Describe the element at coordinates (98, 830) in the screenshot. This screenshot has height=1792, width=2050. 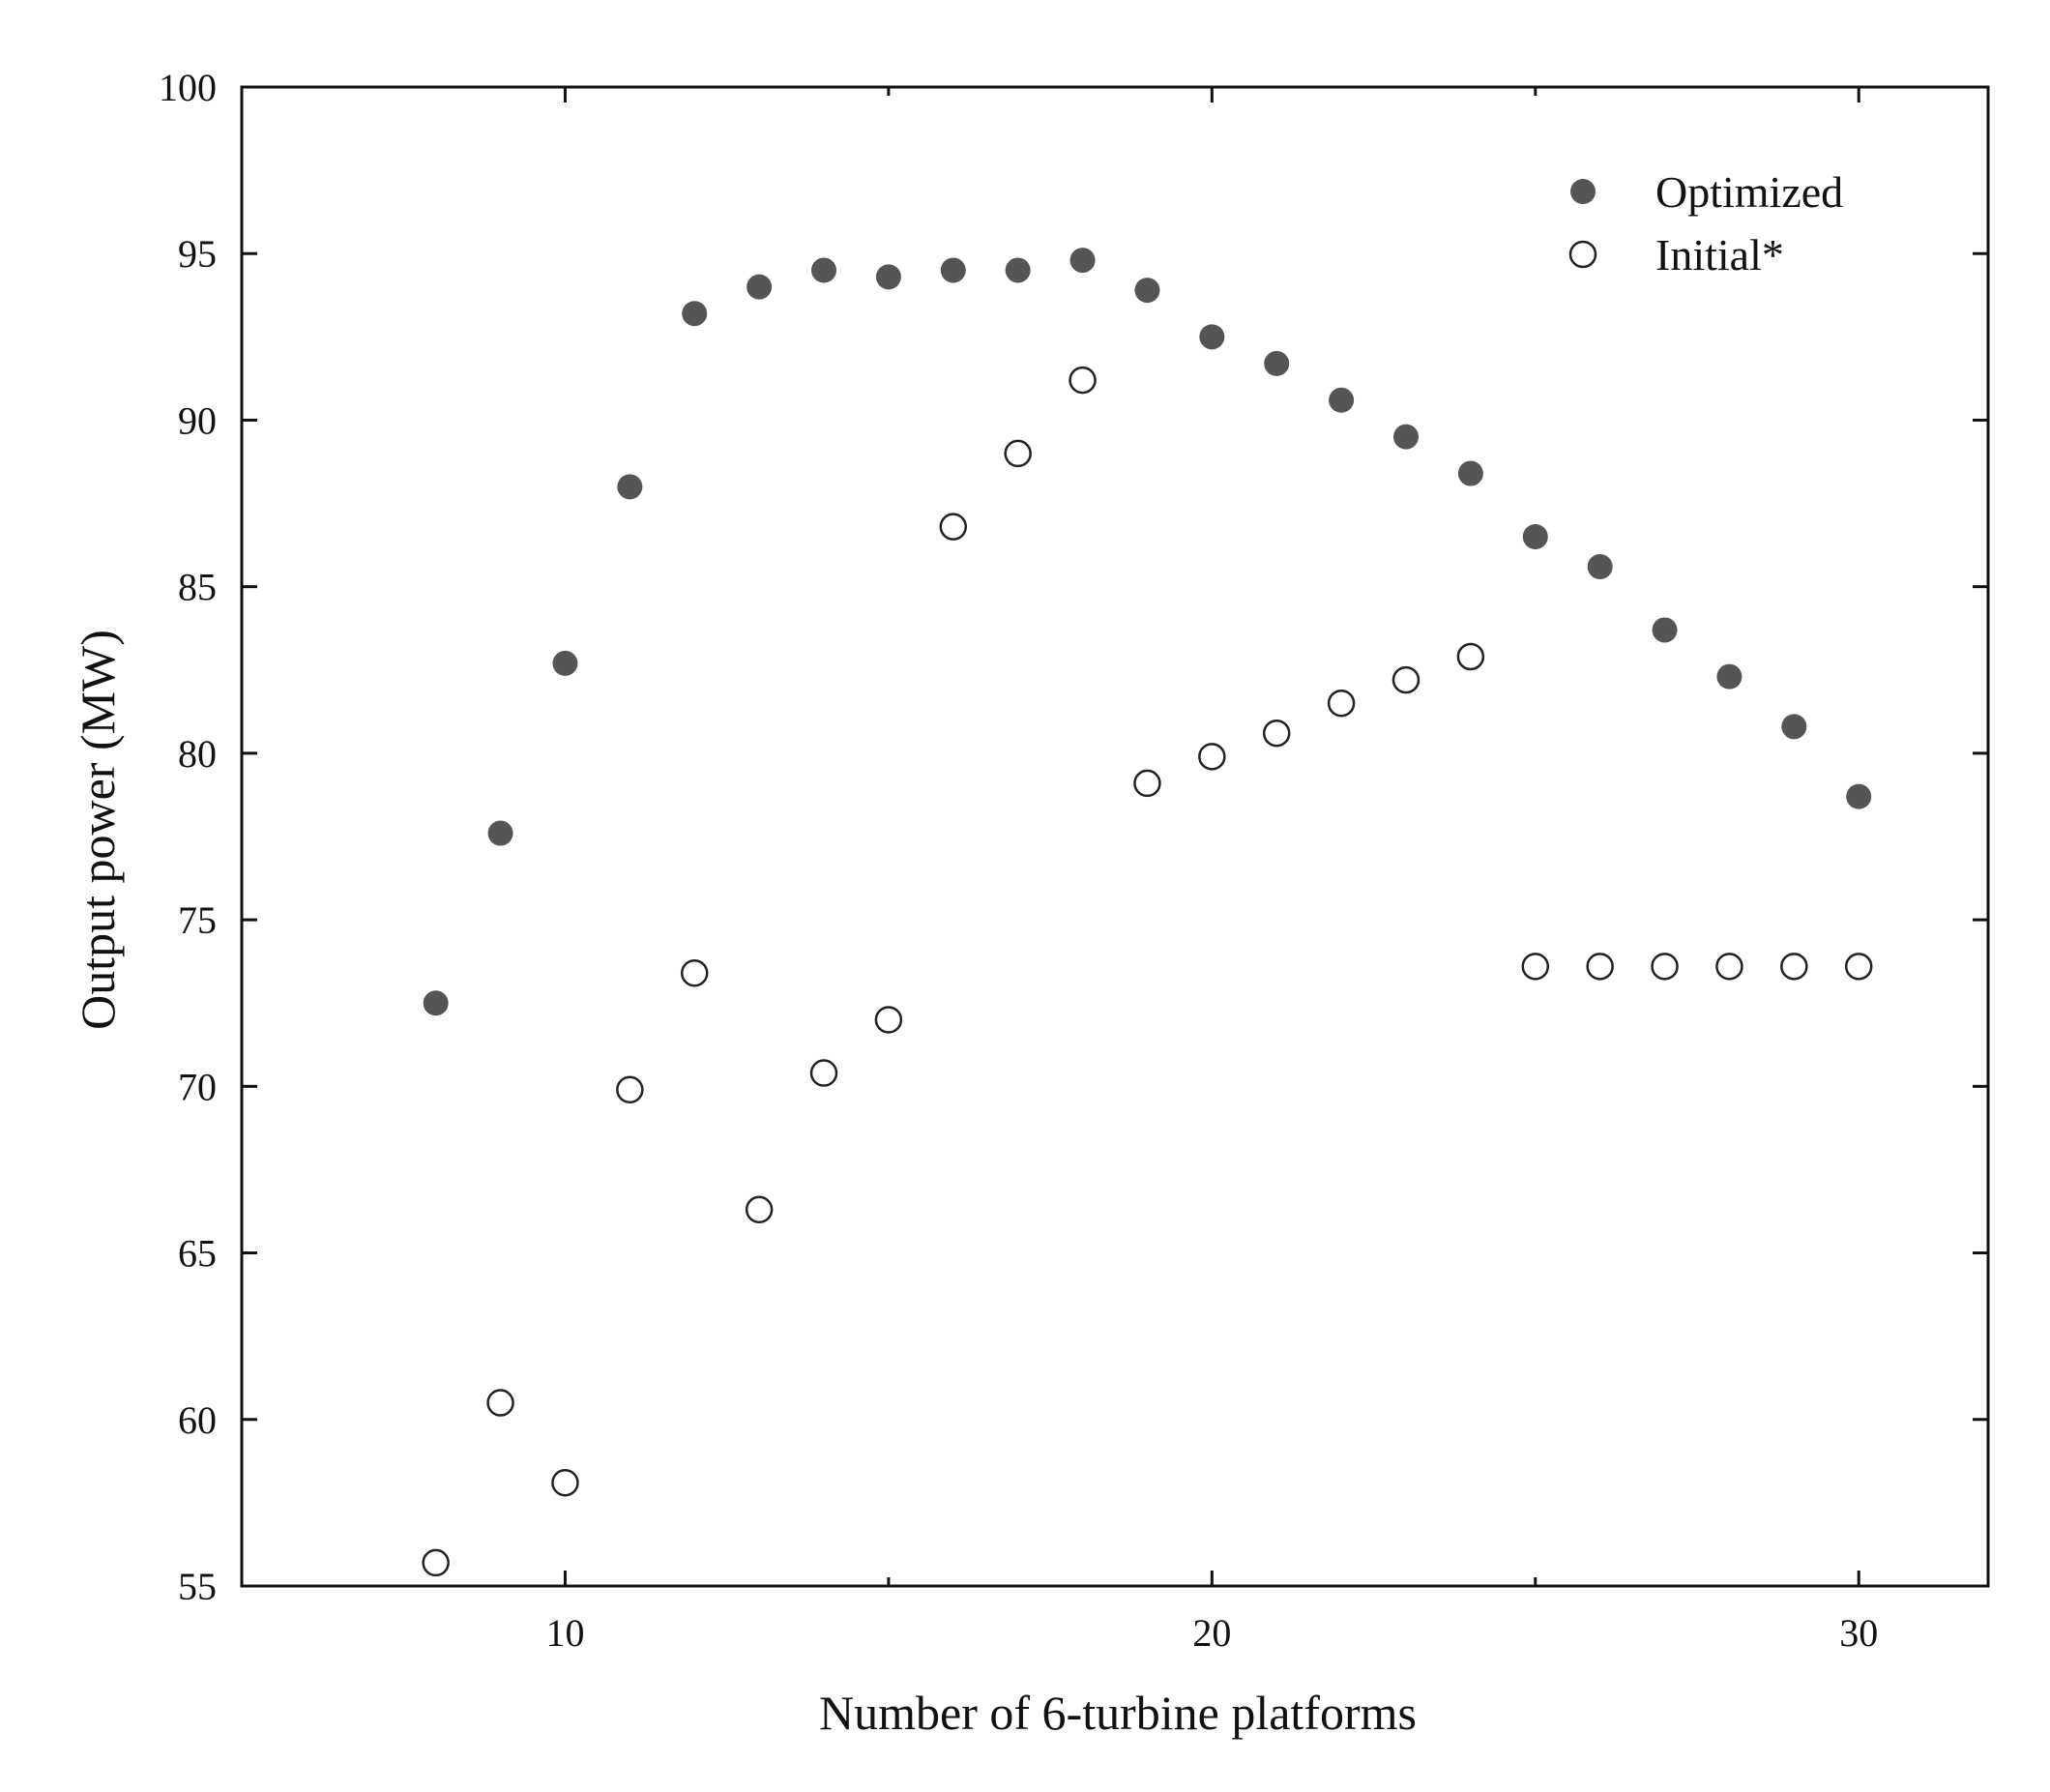
I see `y-axis-title: Output power (MW)` at that location.